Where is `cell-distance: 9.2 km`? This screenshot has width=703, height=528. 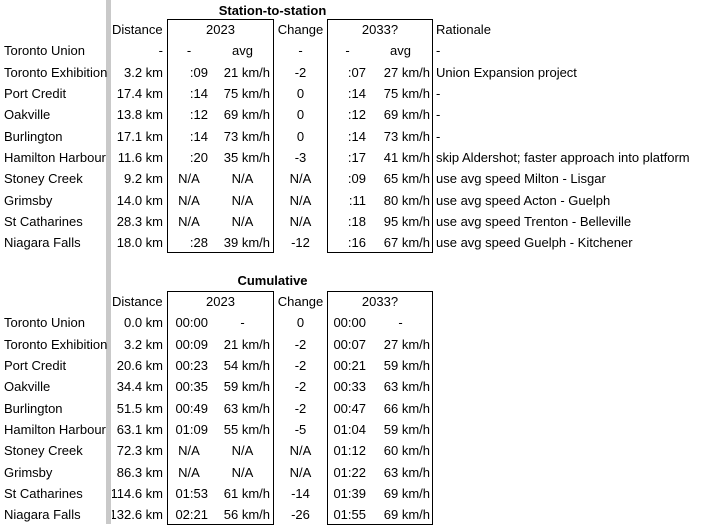
cell-distance: 9.2 km is located at coordinates (143, 179).